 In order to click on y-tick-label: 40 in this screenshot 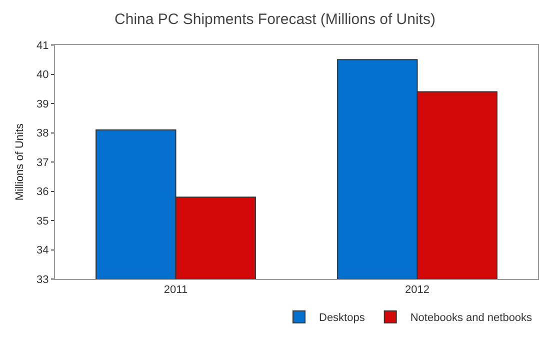, I will do `click(42, 75)`.